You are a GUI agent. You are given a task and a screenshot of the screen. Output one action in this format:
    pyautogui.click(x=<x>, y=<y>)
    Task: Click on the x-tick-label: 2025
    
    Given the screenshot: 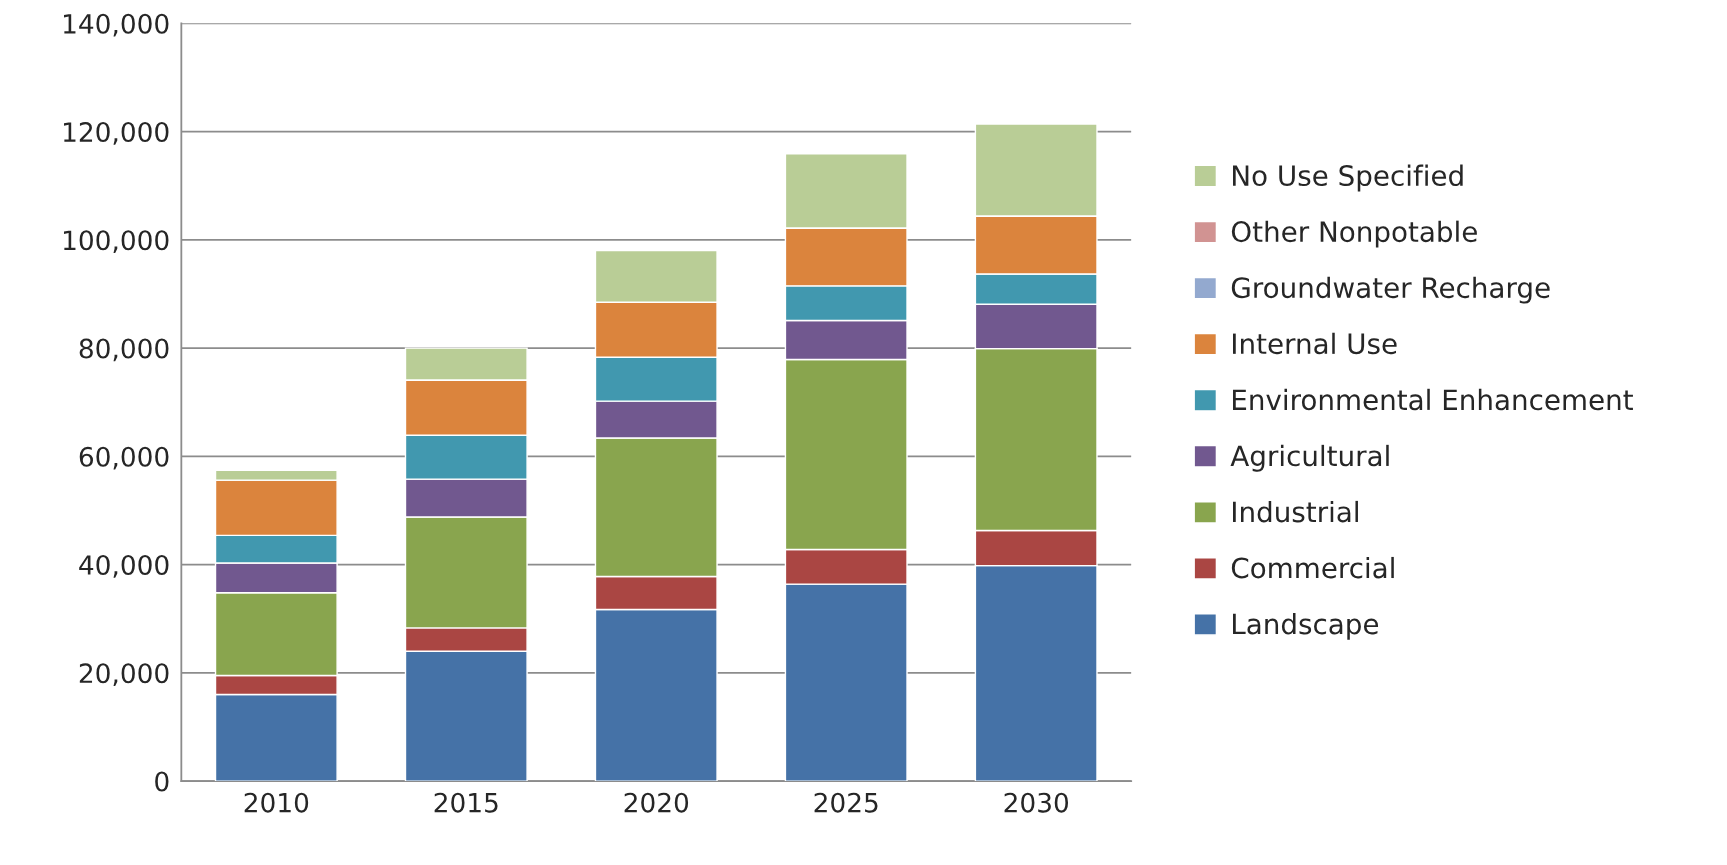 What is the action you would take?
    pyautogui.click(x=846, y=802)
    